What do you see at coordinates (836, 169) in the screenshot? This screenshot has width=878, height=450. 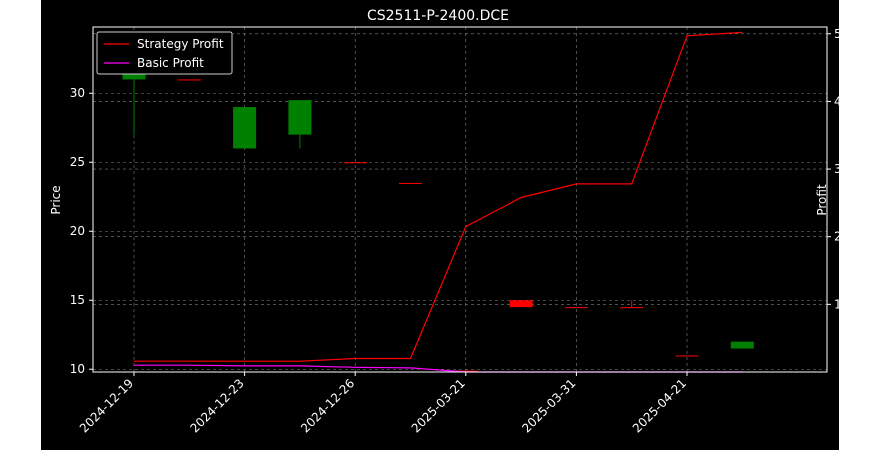 I see `y-tick-label-right: 30` at bounding box center [836, 169].